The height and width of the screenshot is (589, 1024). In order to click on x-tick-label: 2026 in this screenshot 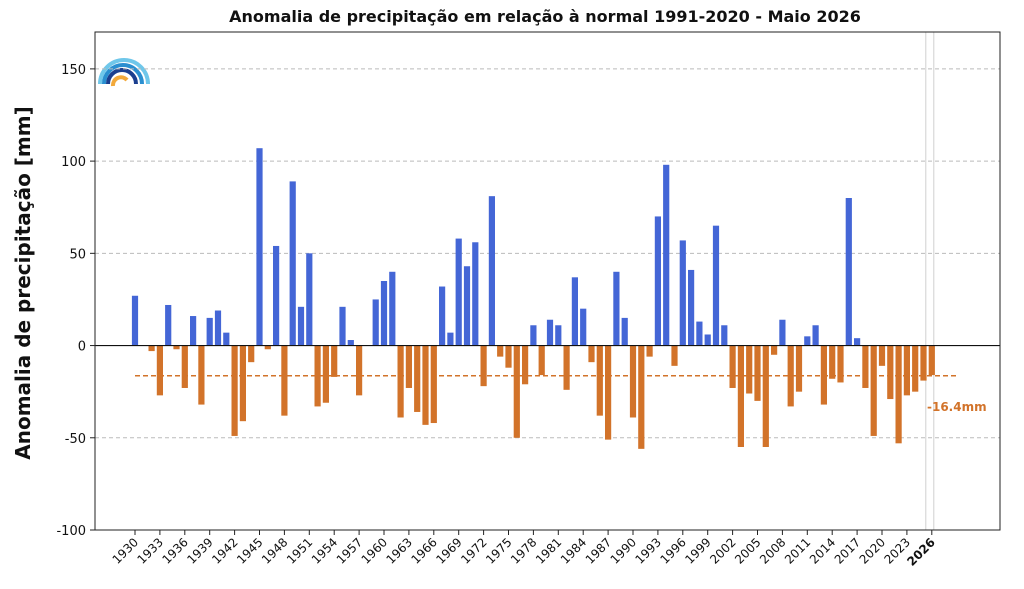, I will do `click(921, 552)`.